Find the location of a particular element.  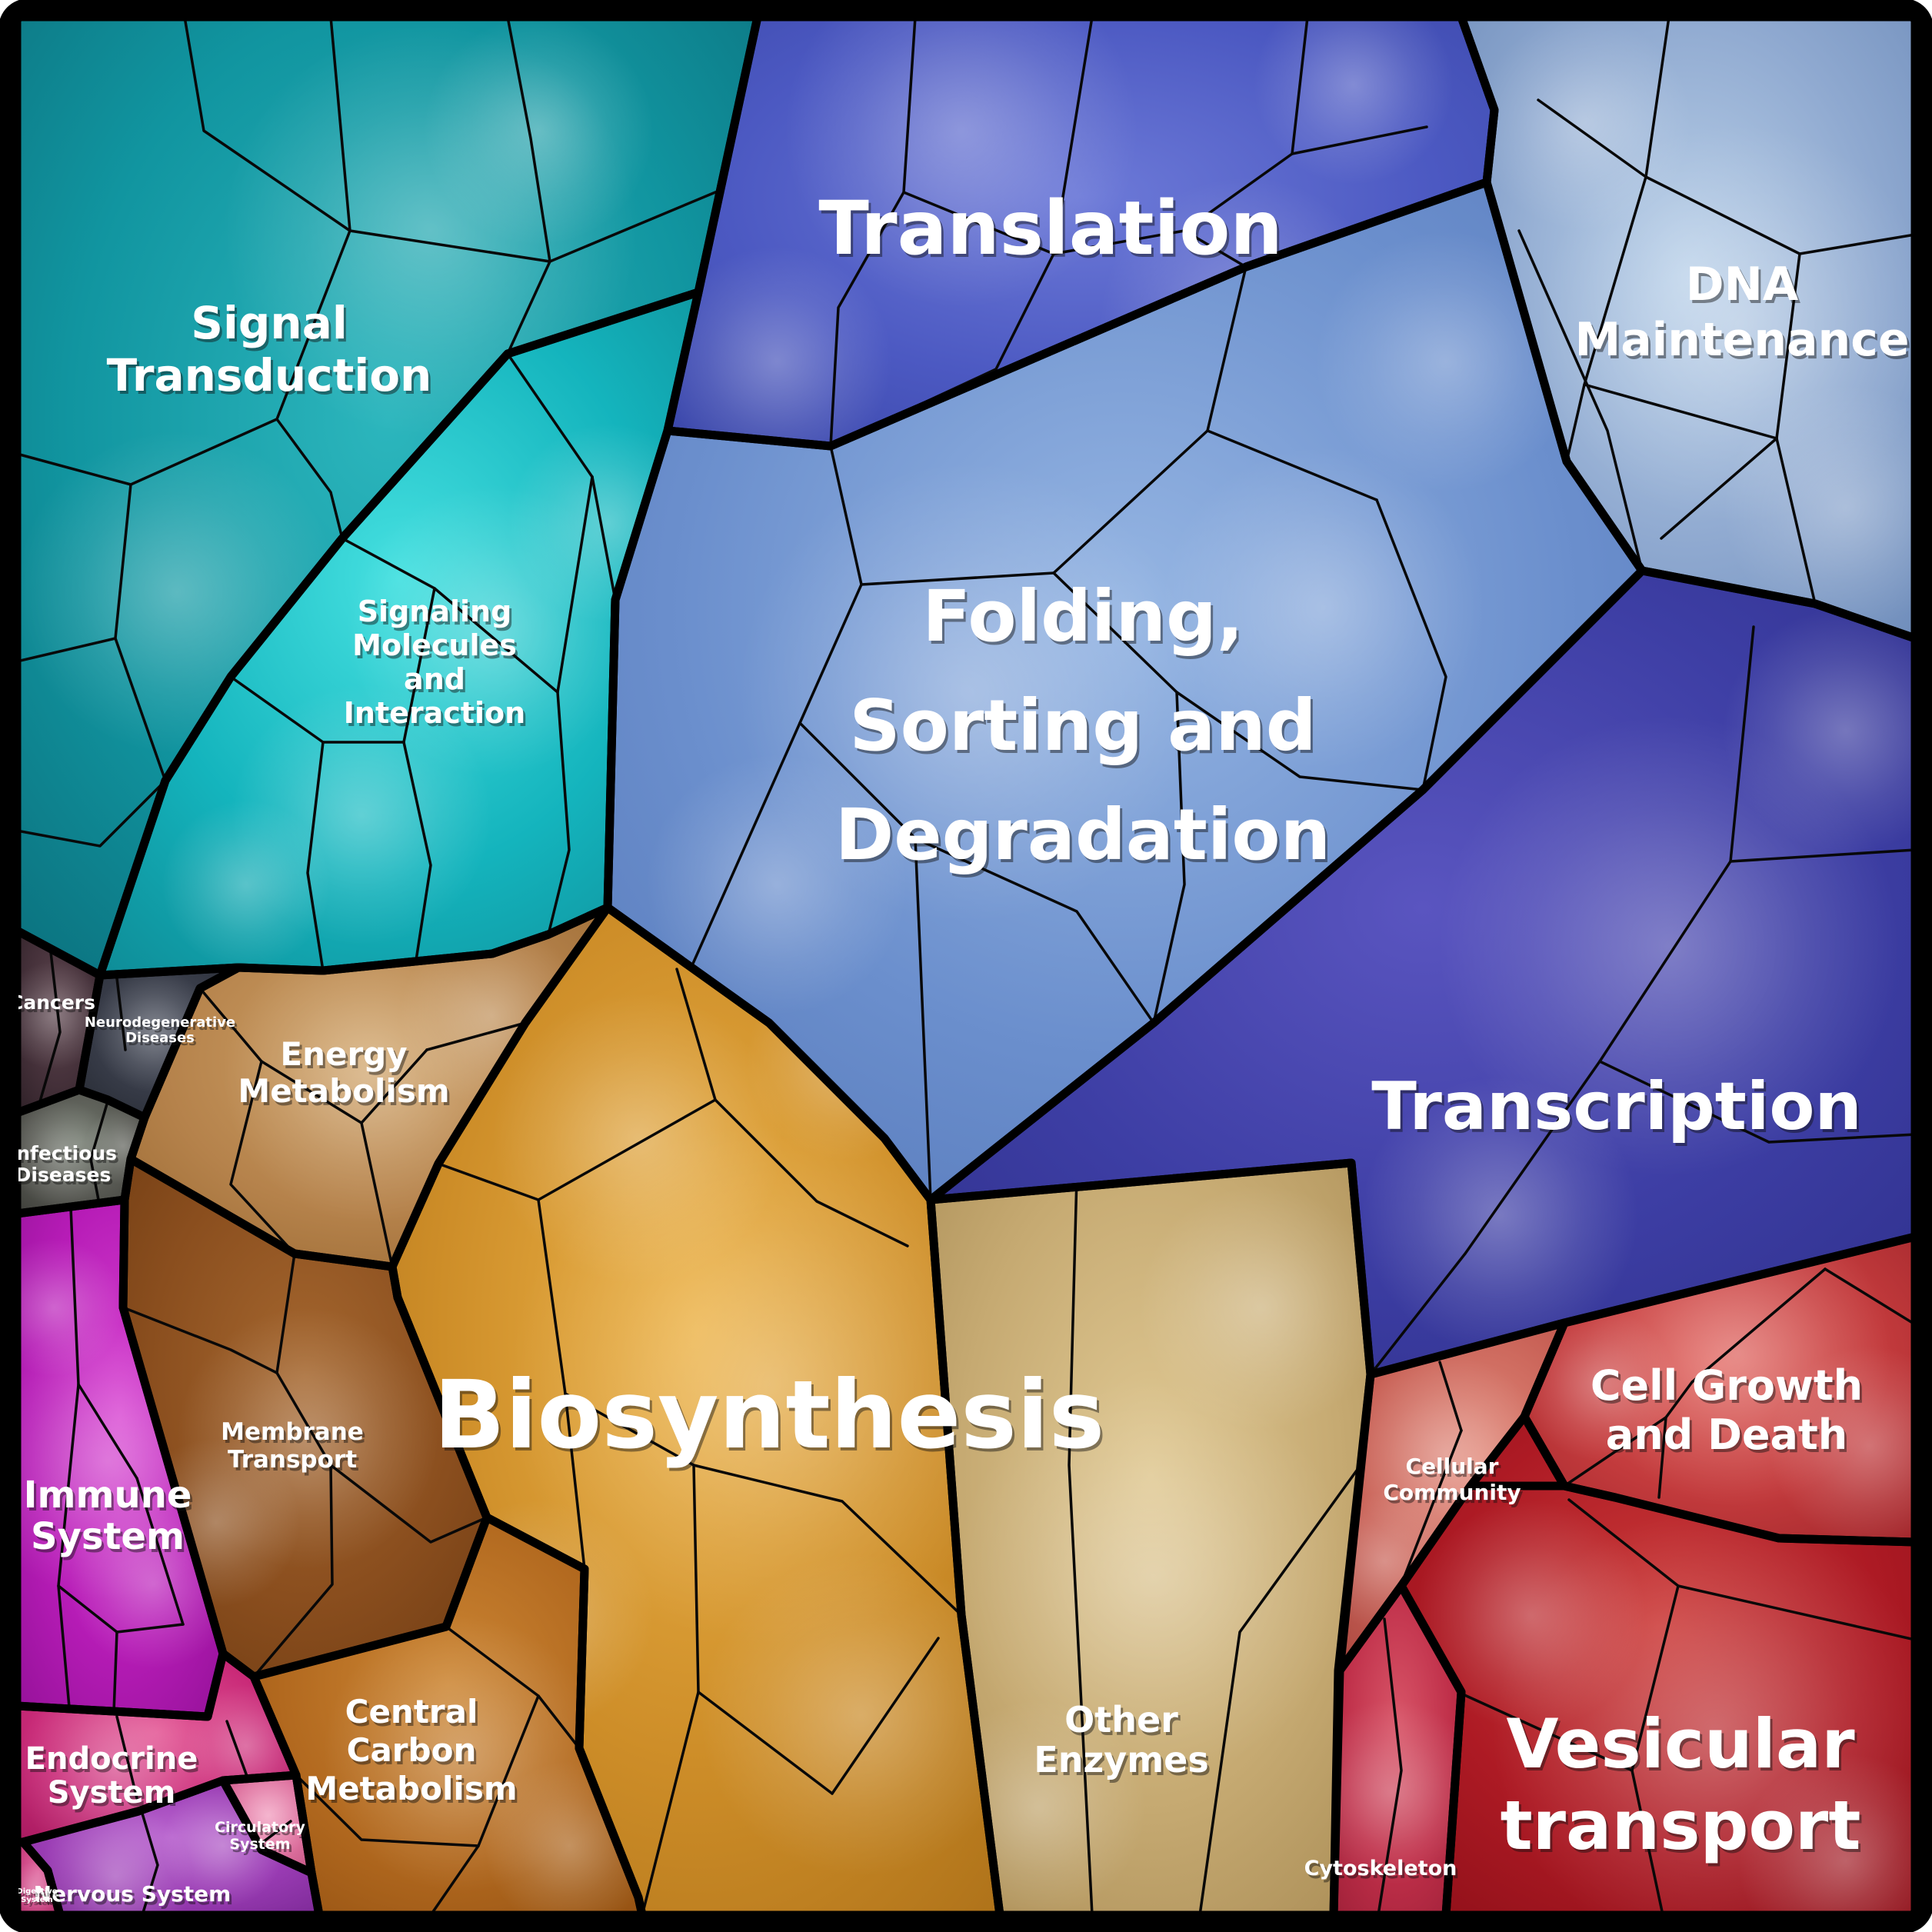

label-folding-sorting-degradation-shadow: Degradation is located at coordinates (1085, 838).